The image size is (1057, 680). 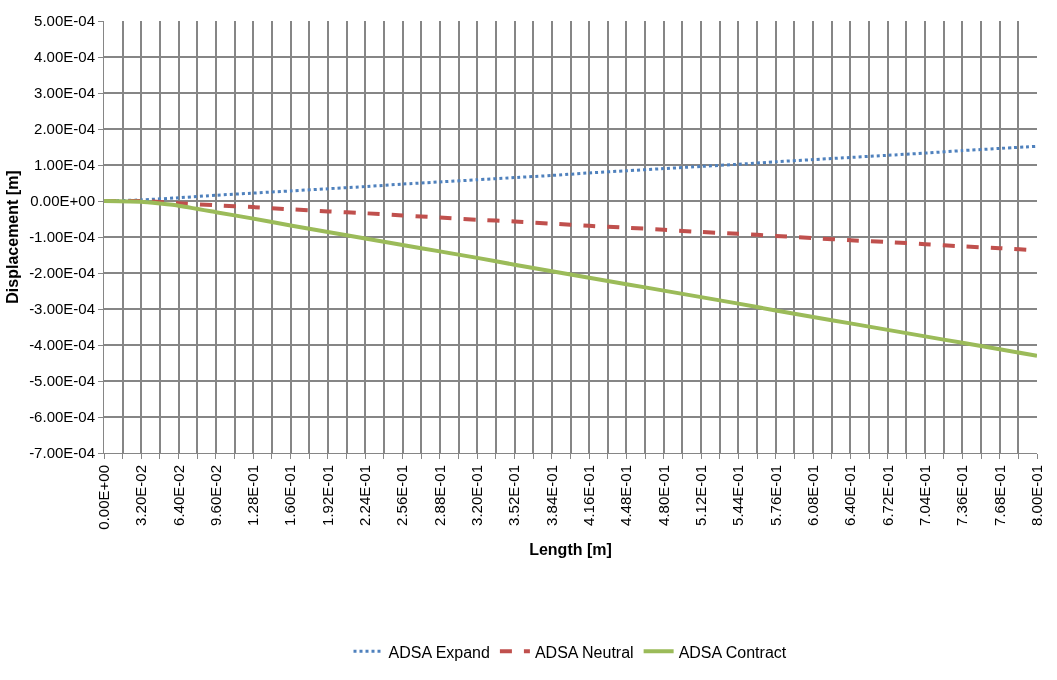 What do you see at coordinates (290, 495) in the screenshot?
I see `x-tick-label: 1.60E-01` at bounding box center [290, 495].